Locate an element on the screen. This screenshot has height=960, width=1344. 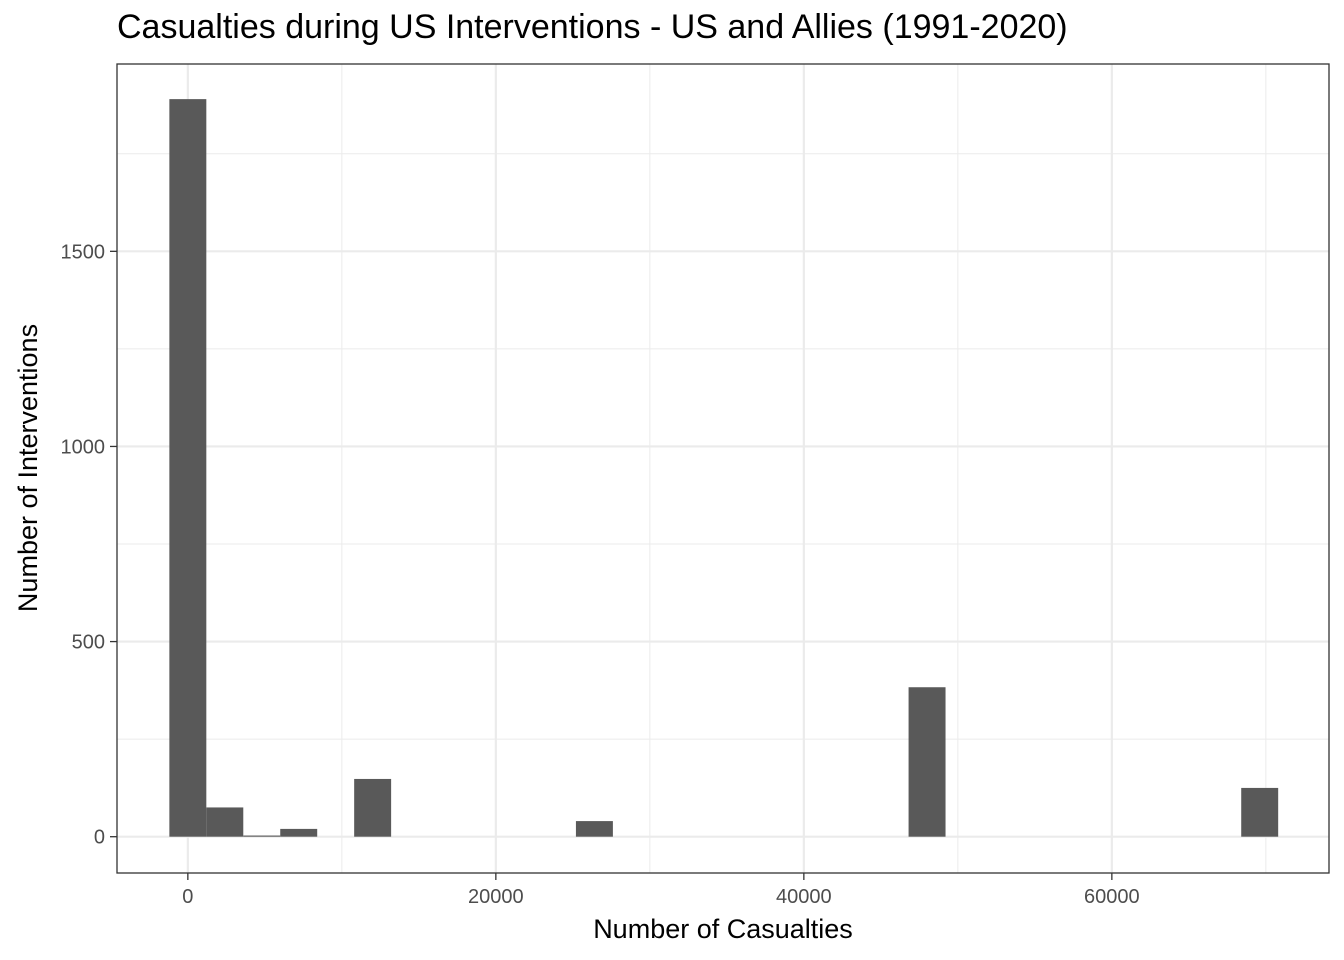
x-axis-title: Number of Casualties is located at coordinates (723, 929).